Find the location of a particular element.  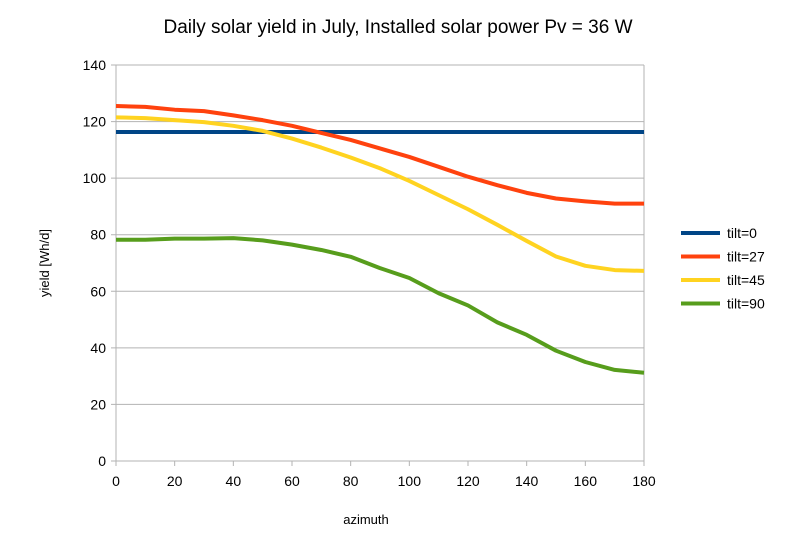

y-tick-label: 60 is located at coordinates (98, 291).